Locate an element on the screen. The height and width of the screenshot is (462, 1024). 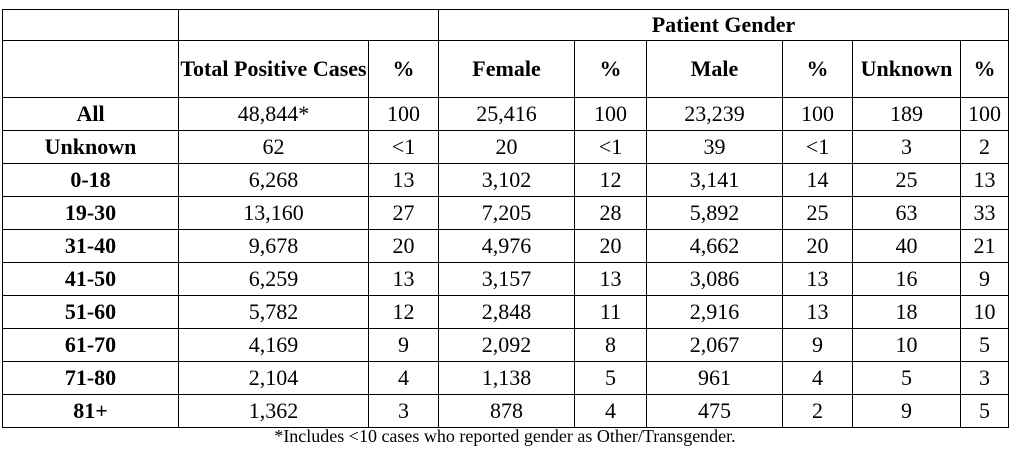
cell-male: 2,067 is located at coordinates (714, 345).